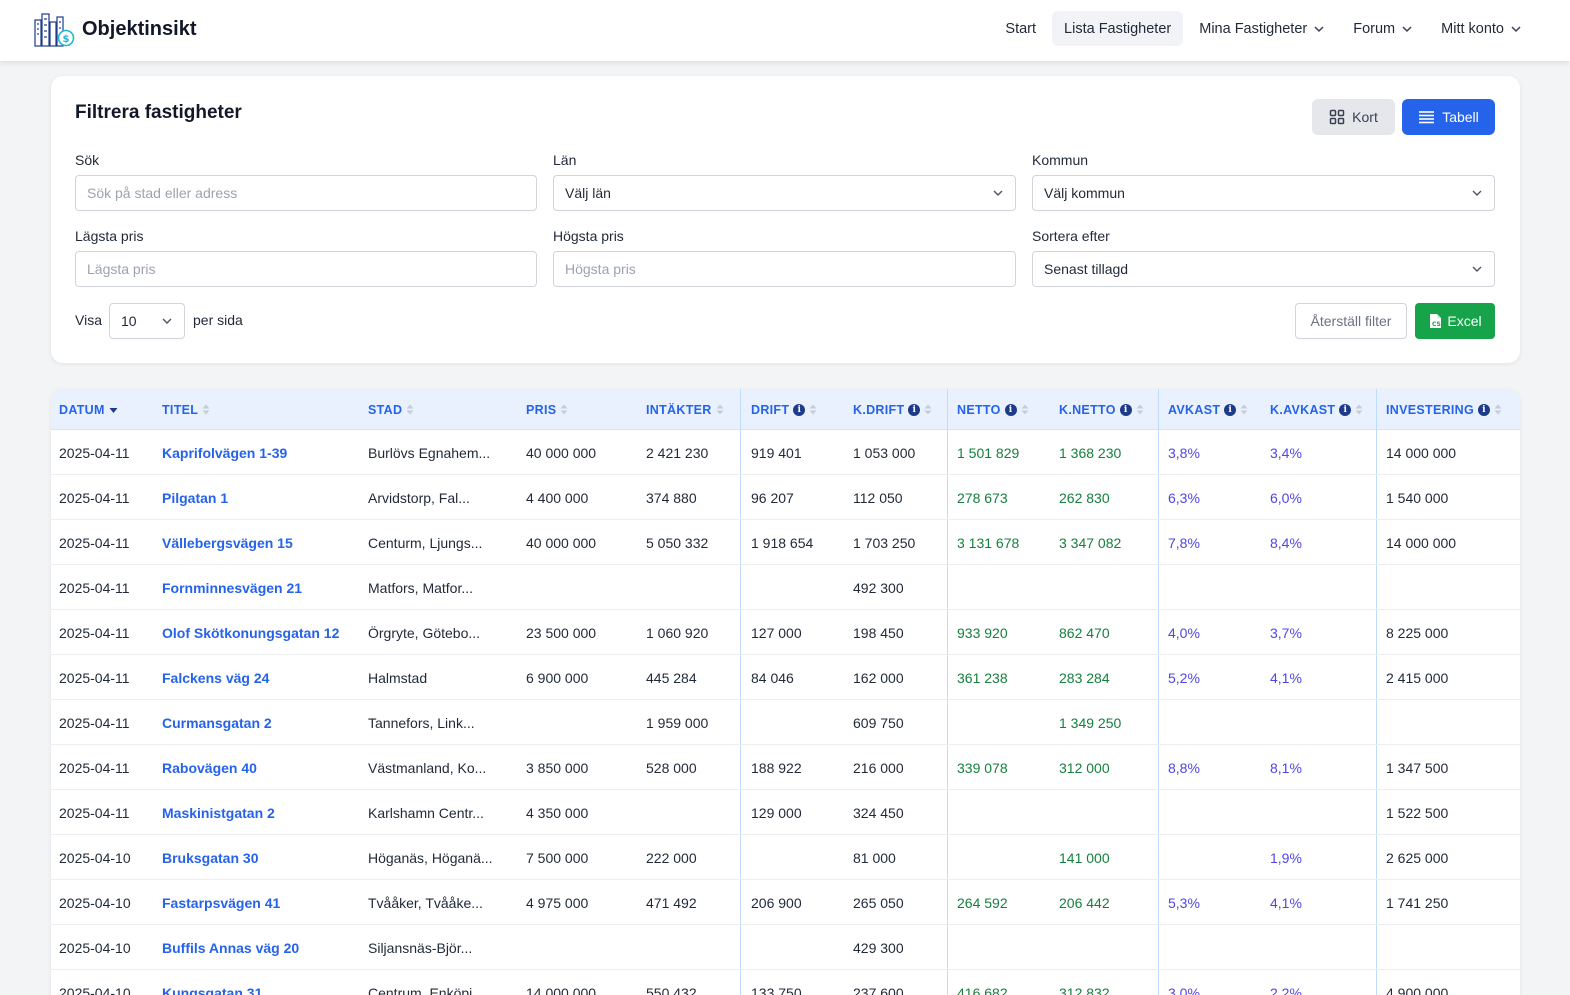 This screenshot has width=1570, height=995. What do you see at coordinates (109, 236) in the screenshot?
I see `min-price-label: Lägsta pris` at bounding box center [109, 236].